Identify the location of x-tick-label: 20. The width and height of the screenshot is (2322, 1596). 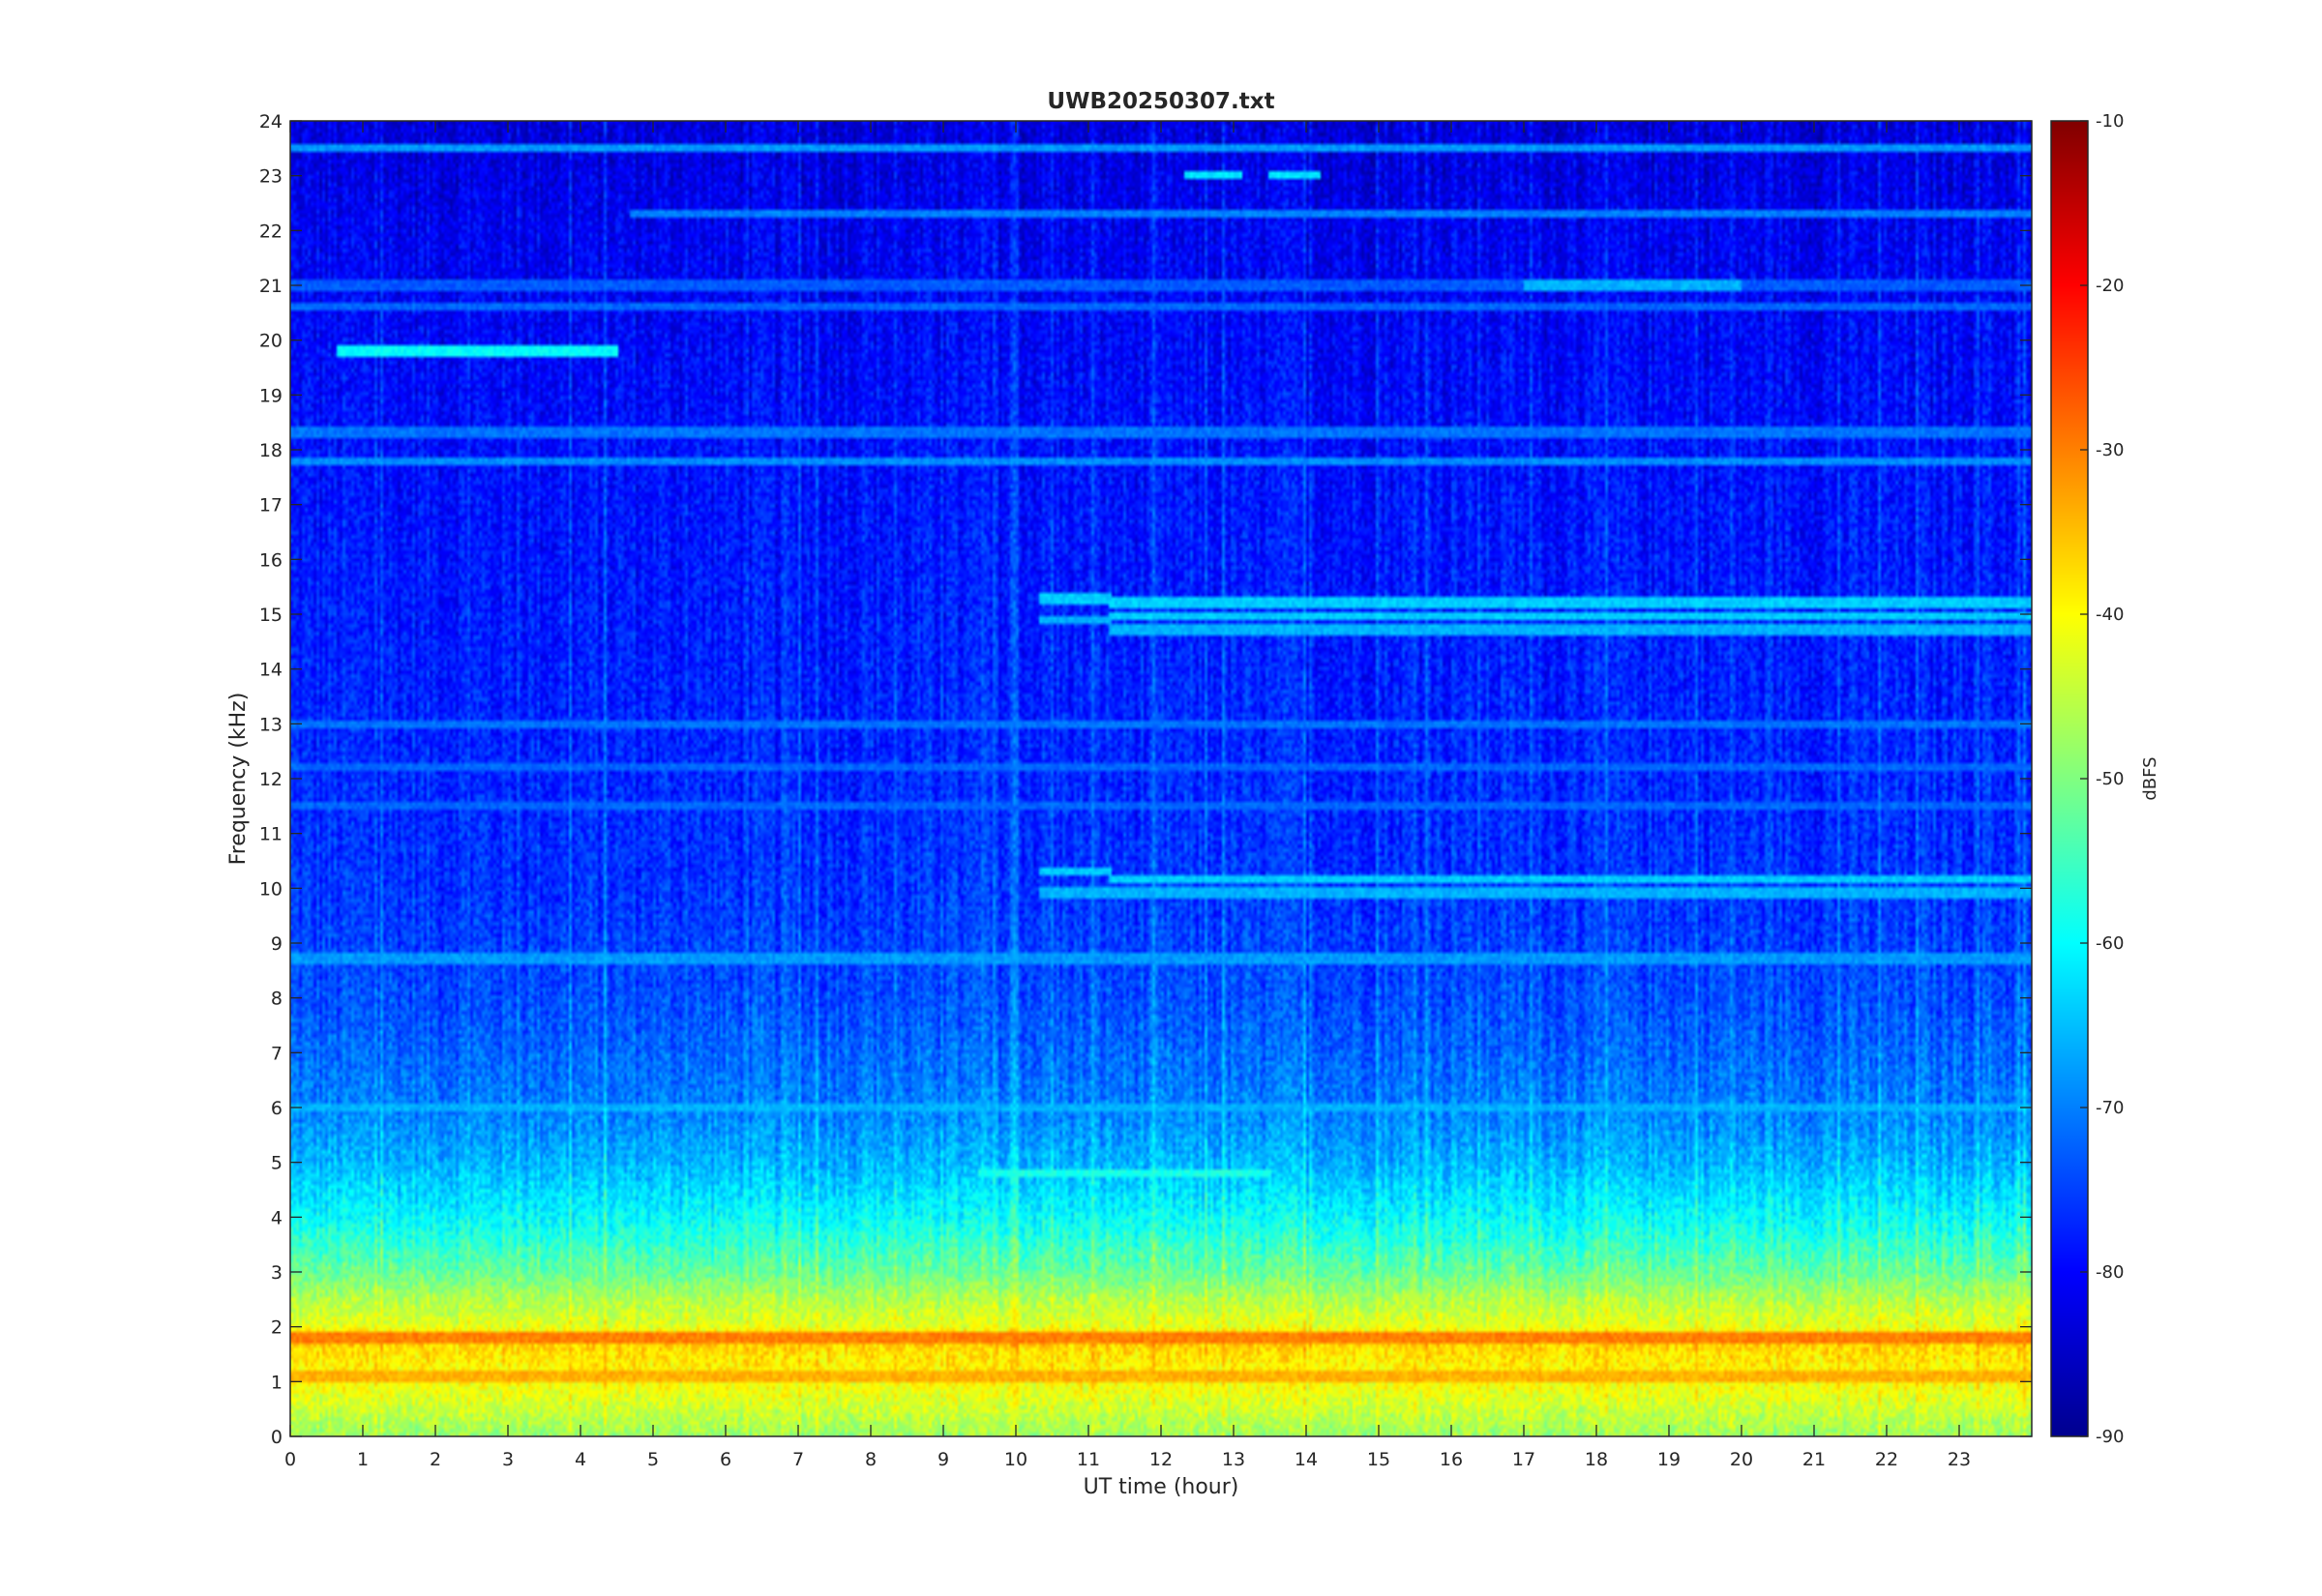
(1741, 1459).